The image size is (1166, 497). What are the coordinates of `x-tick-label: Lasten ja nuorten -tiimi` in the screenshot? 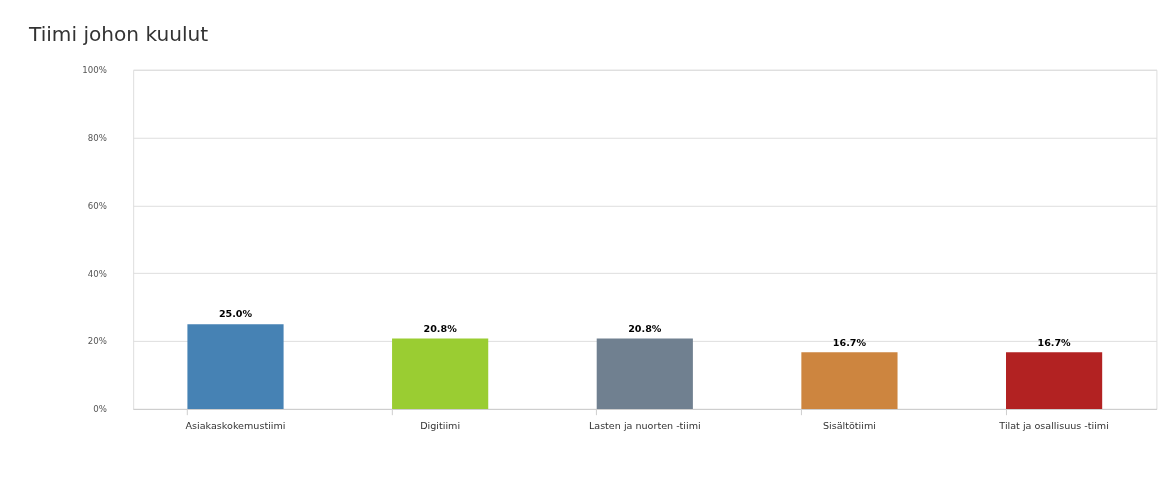 It's located at (644, 425).